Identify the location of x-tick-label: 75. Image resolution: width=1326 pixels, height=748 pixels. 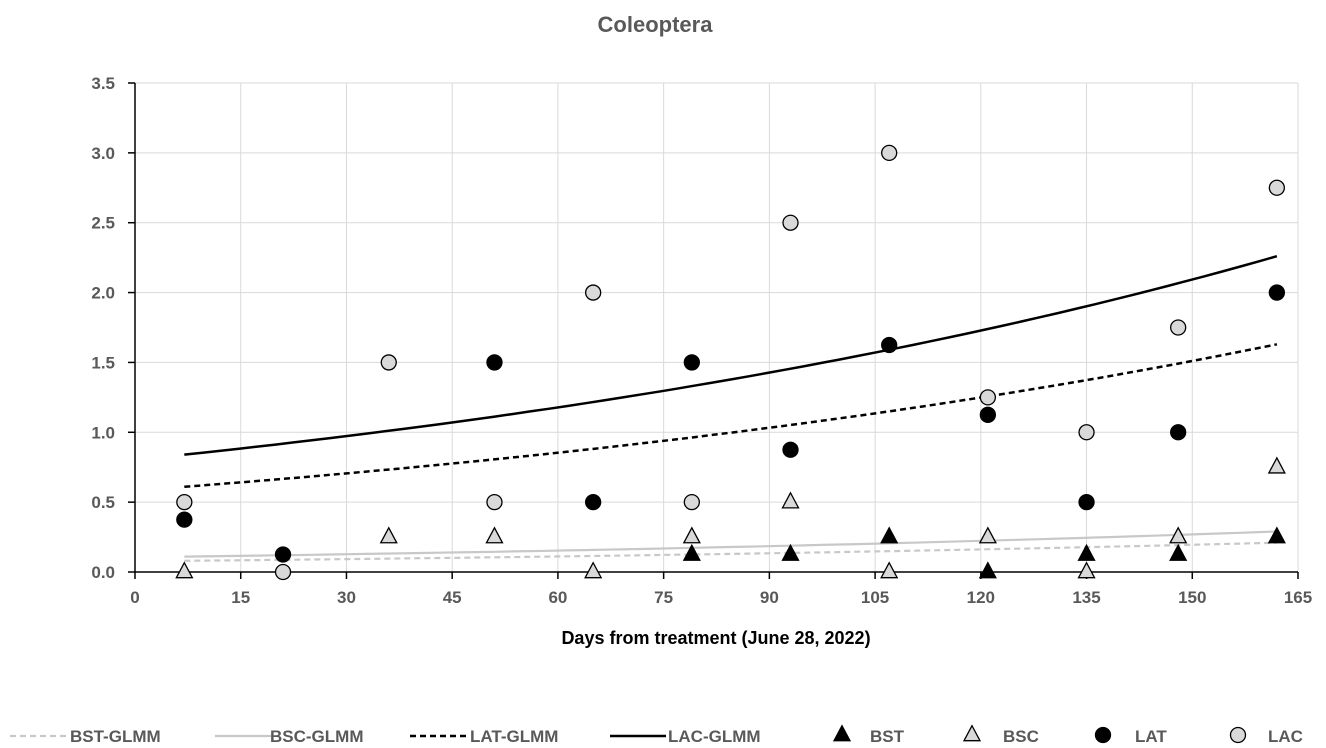
(663, 597).